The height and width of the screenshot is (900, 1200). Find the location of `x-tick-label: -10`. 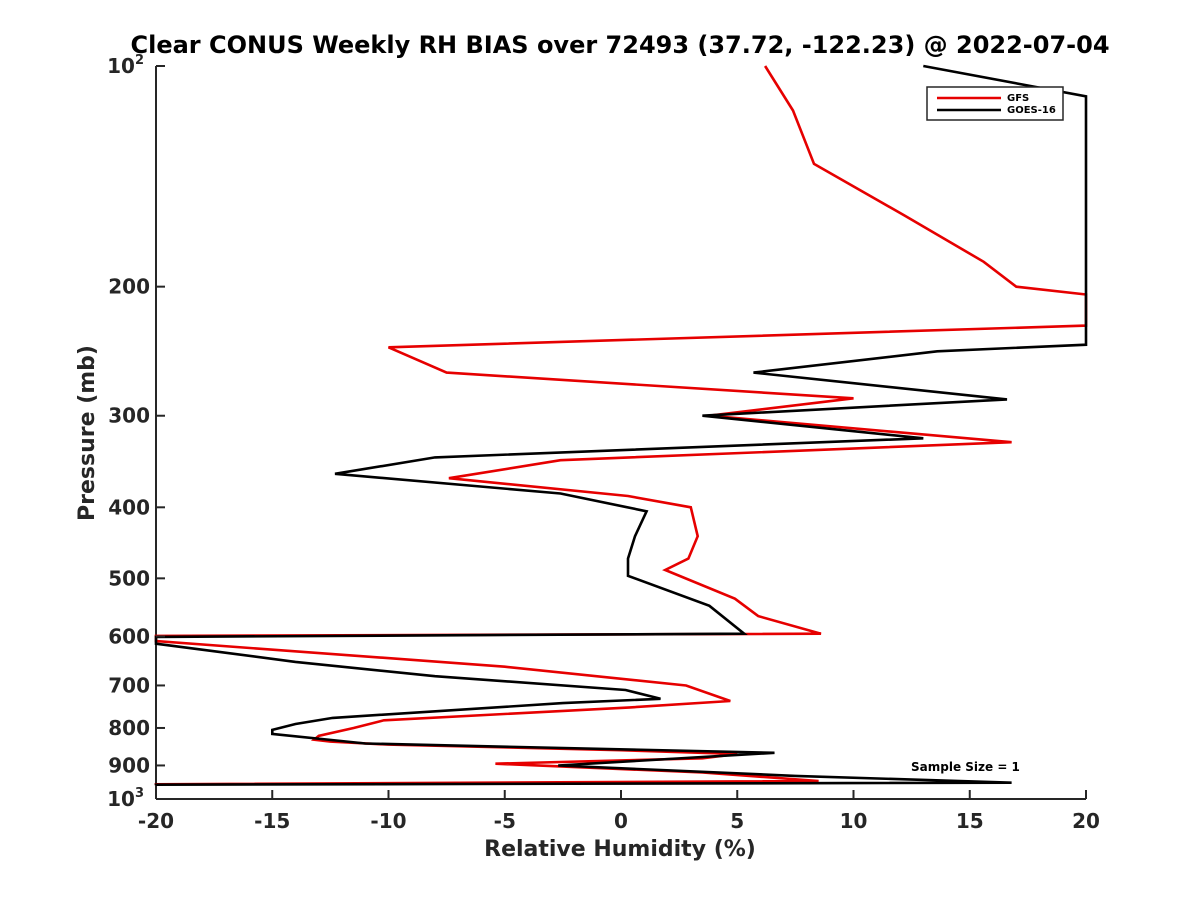

x-tick-label: -10 is located at coordinates (388, 821).